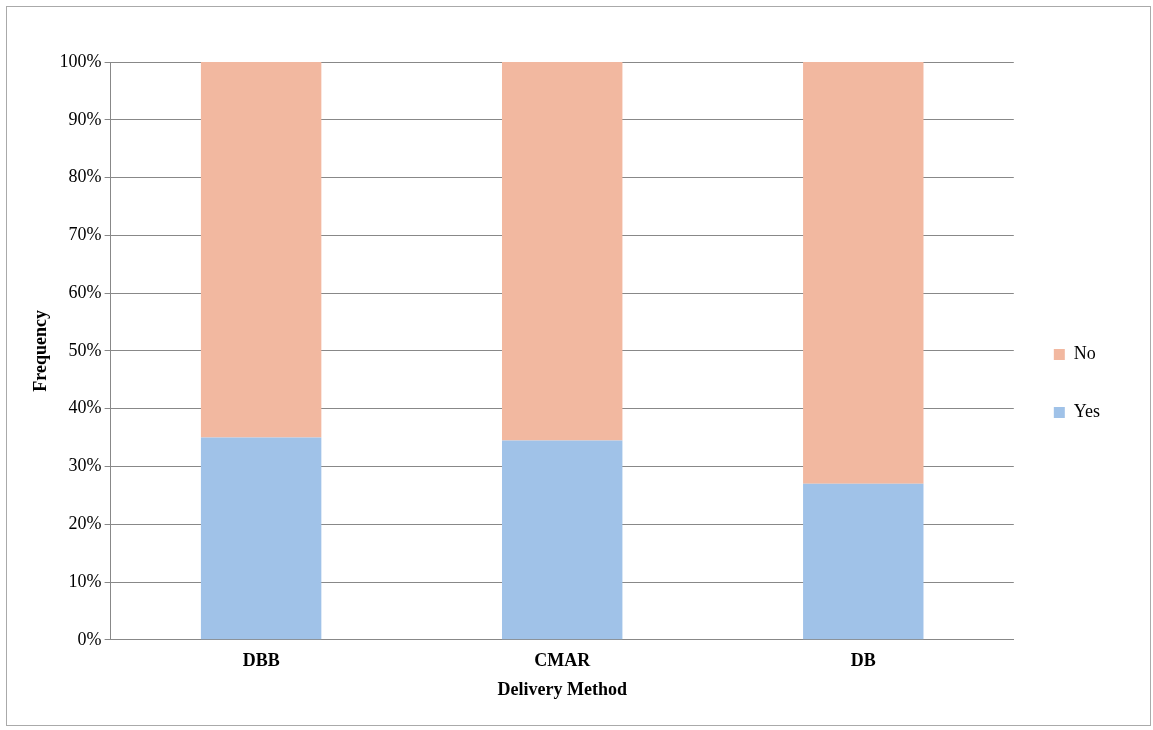 This screenshot has width=1153, height=730. What do you see at coordinates (1084, 353) in the screenshot?
I see `legend-label: No` at bounding box center [1084, 353].